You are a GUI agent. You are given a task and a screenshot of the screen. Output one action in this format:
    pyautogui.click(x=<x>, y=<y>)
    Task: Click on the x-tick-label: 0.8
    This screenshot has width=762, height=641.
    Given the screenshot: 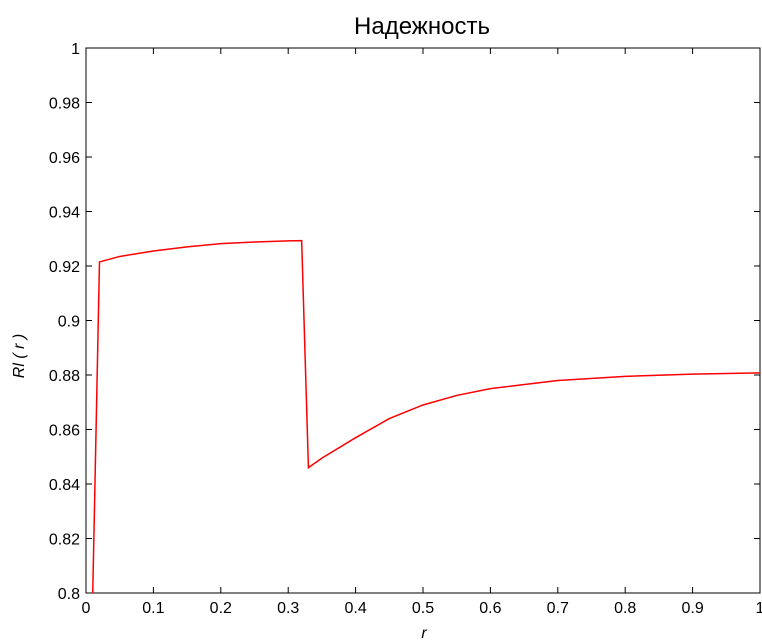 What is the action you would take?
    pyautogui.click(x=625, y=608)
    